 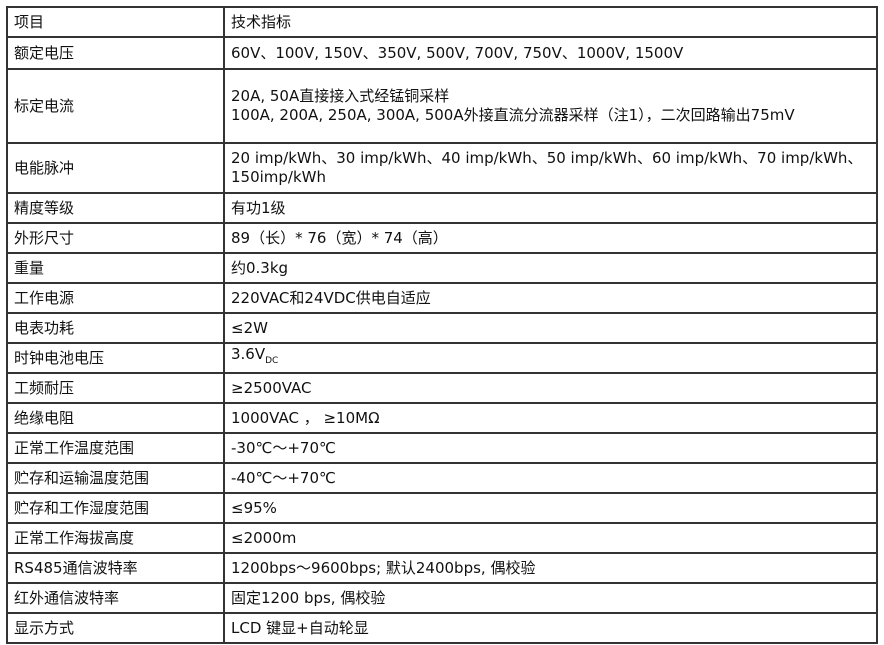 I want to click on spec-line: 有功1级, so click(x=550, y=208).